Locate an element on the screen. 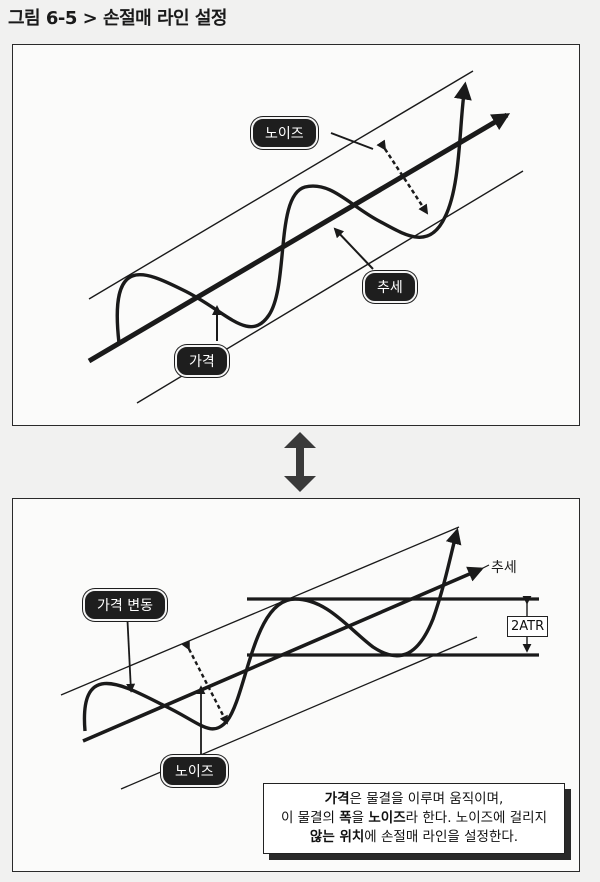 Image resolution: width=600 pixels, height=882 pixels. figure-title: 그림 6-5 > 손절매 라인 설정 is located at coordinates (117, 18).